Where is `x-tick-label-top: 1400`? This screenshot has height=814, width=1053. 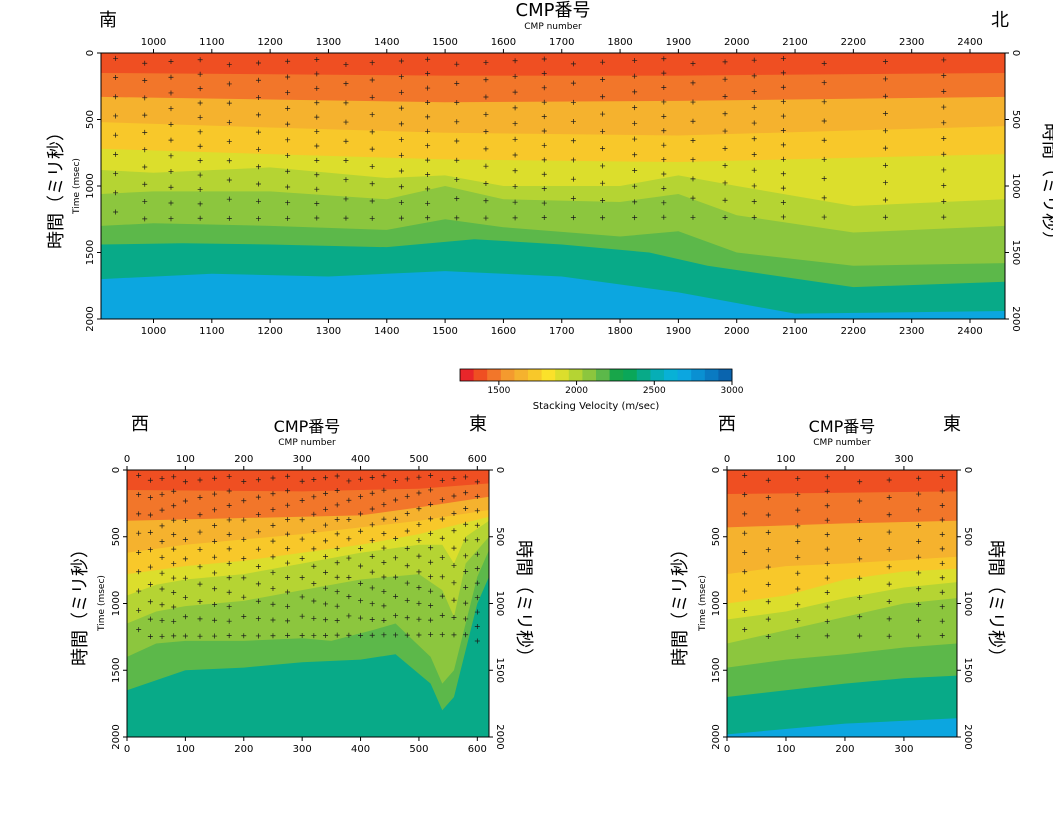
x-tick-label-top: 1400 is located at coordinates (386, 42).